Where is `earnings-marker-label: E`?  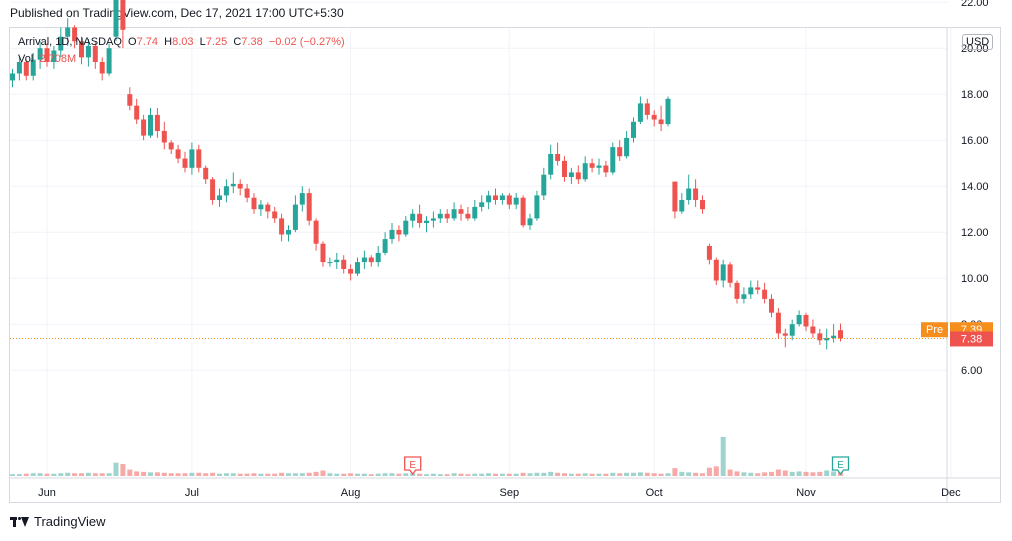 earnings-marker-label: E is located at coordinates (412, 465).